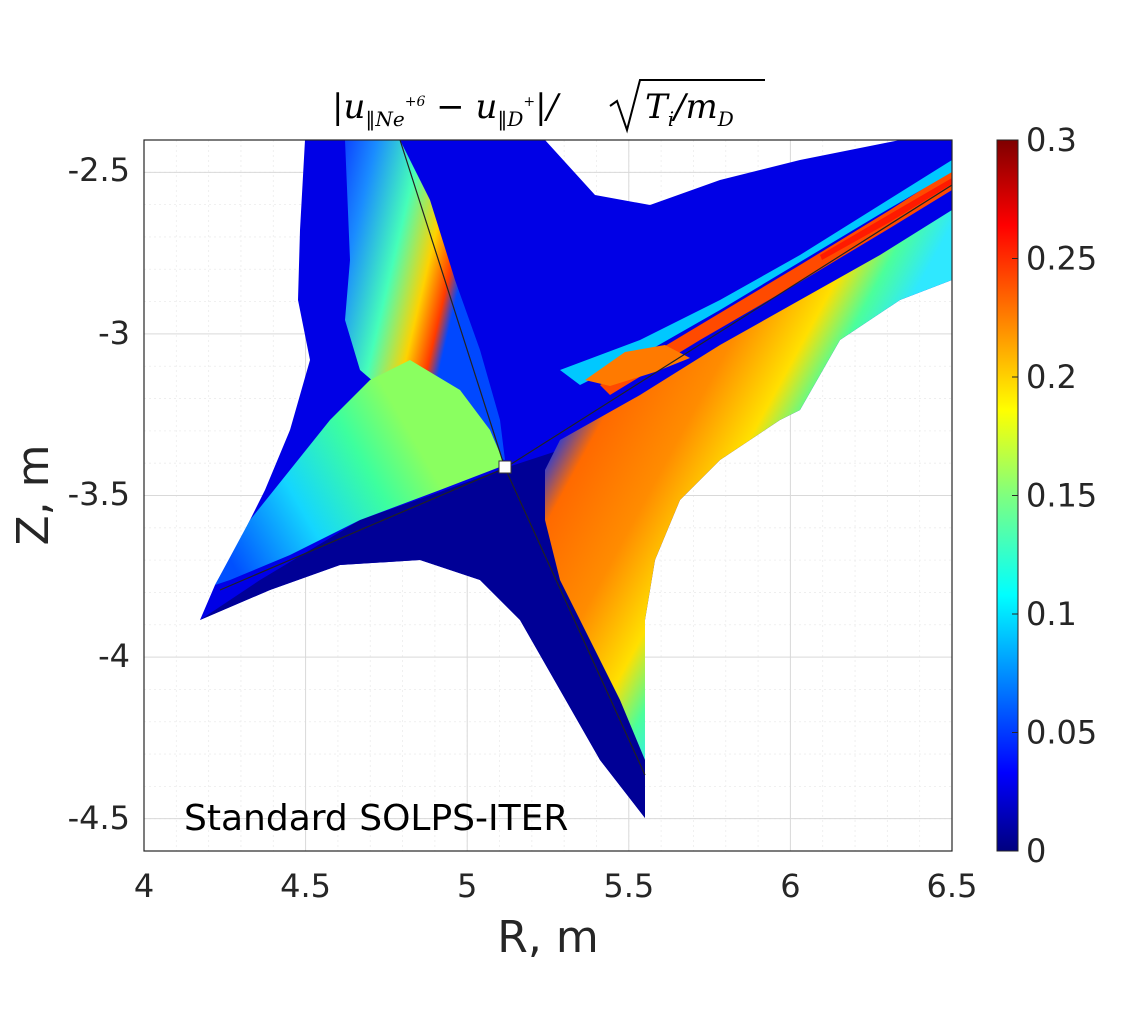  Describe the element at coordinates (1051, 140) in the screenshot. I see `colorbar-tick-label: 0.3` at that location.